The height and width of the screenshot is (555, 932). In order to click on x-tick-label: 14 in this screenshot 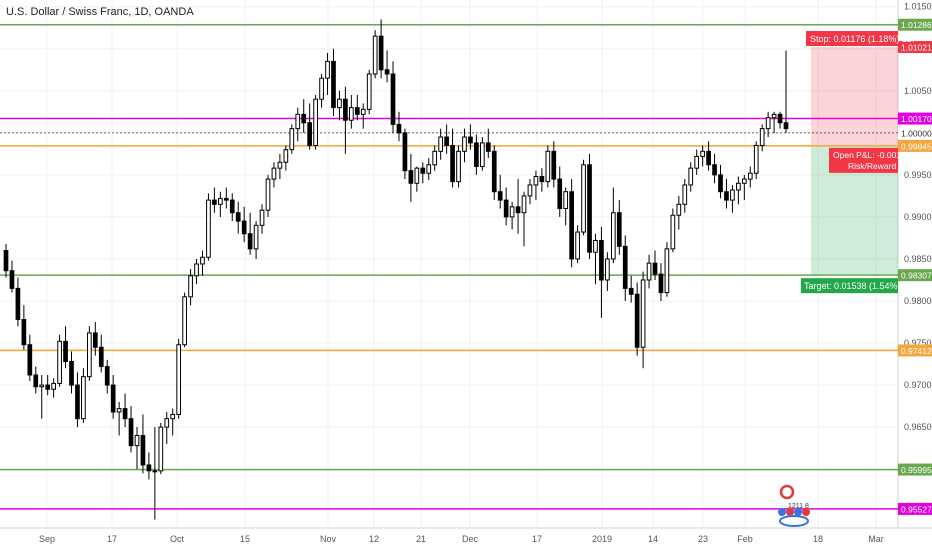, I will do `click(653, 539)`.